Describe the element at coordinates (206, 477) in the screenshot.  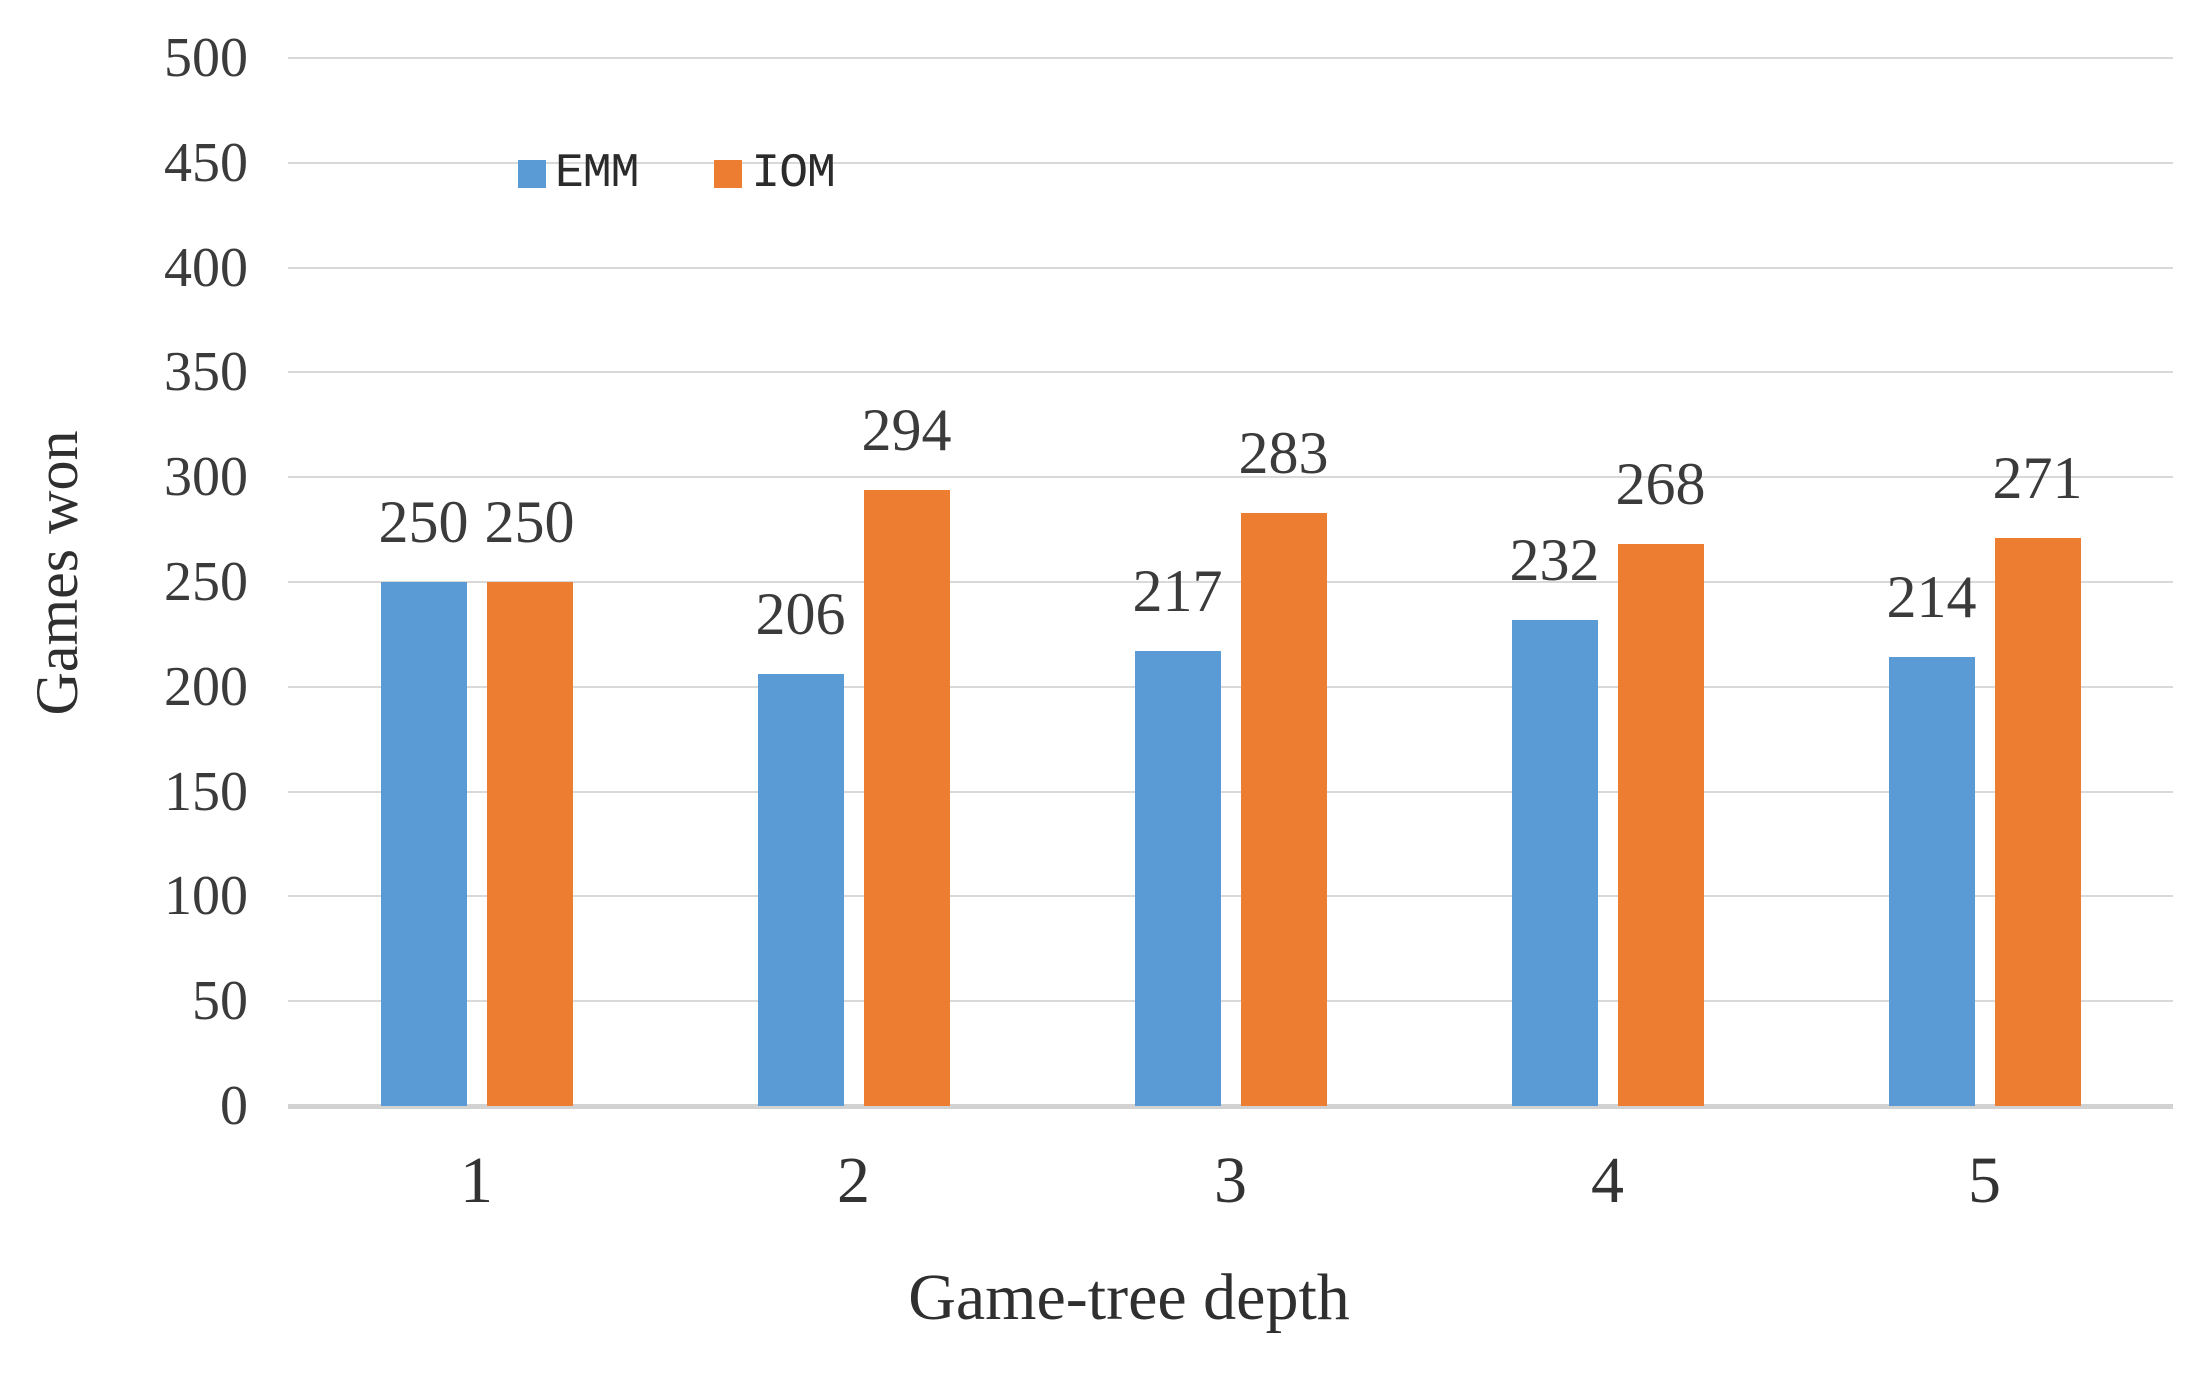
I see `y-tick-label: 300` at that location.